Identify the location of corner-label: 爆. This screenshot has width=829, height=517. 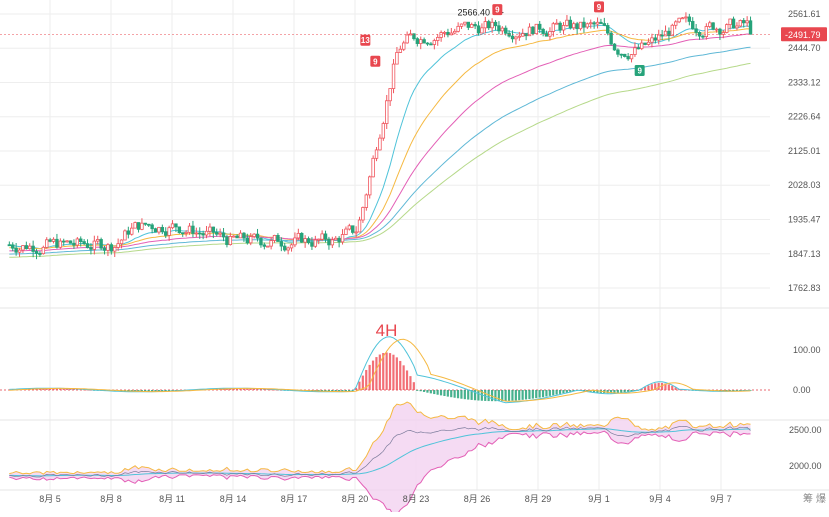
(821, 499).